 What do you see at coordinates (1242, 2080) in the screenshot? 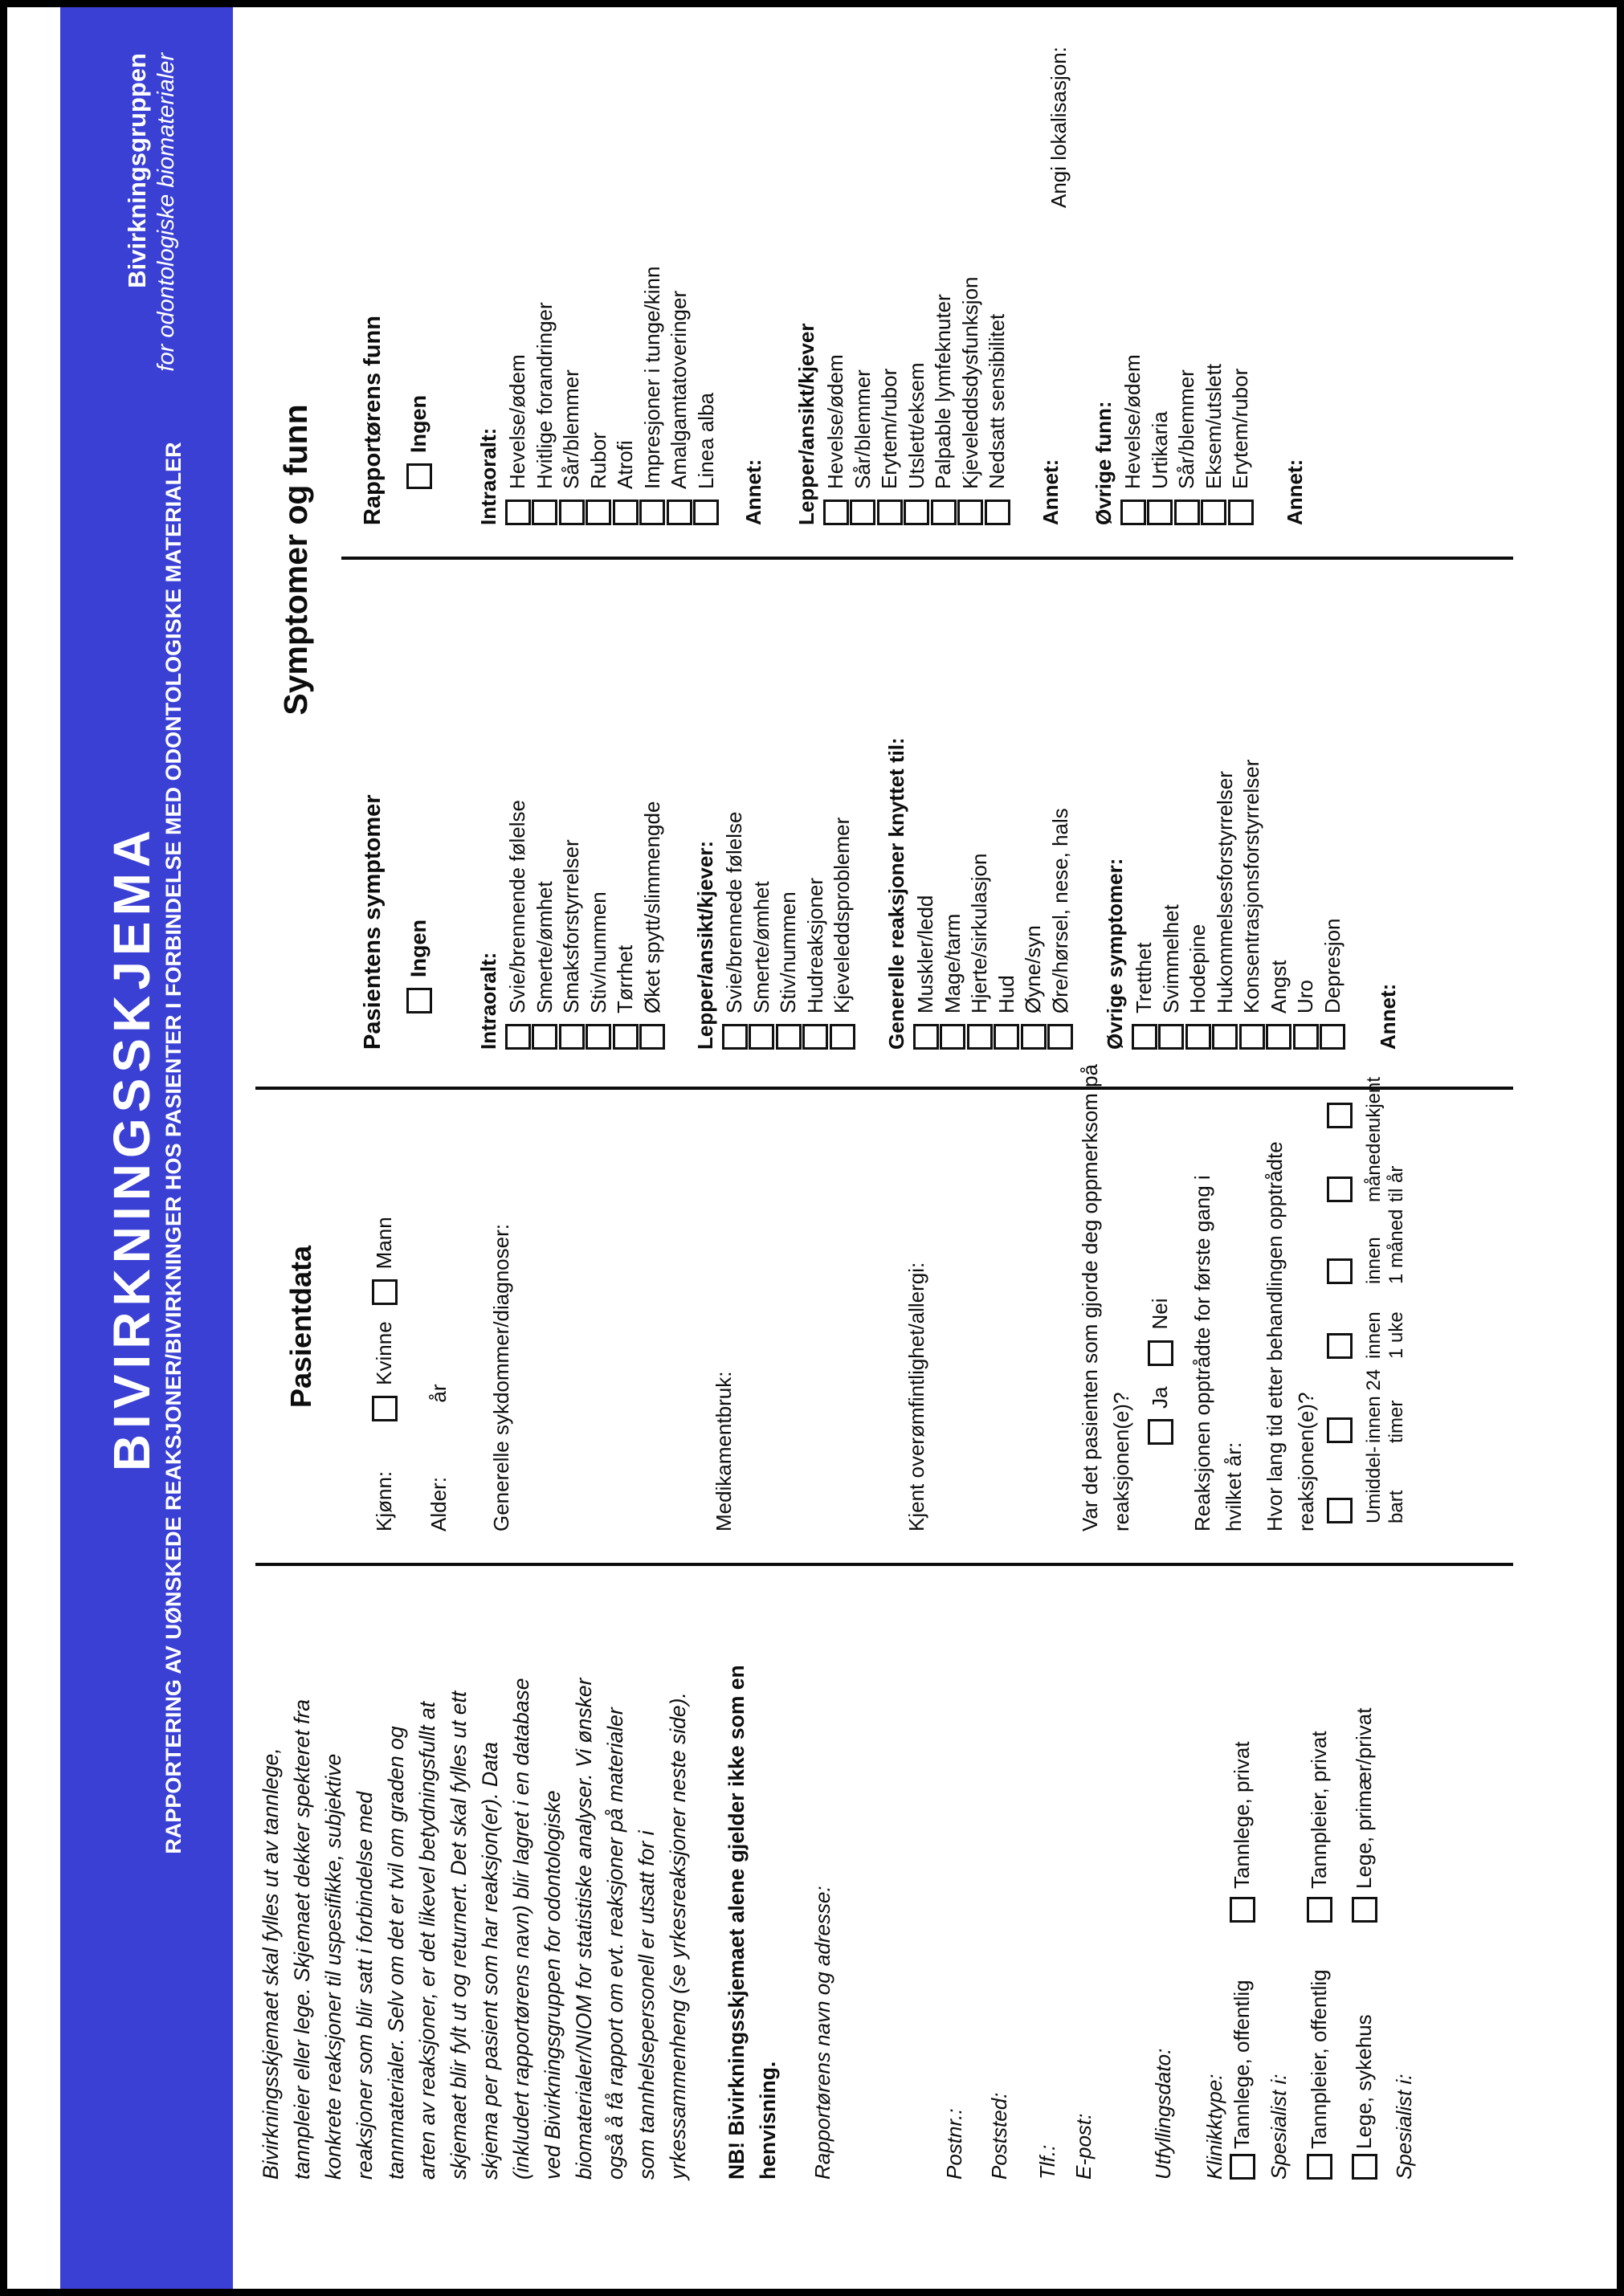
I see `clinic-option: Tannlege, offentlig` at bounding box center [1242, 2080].